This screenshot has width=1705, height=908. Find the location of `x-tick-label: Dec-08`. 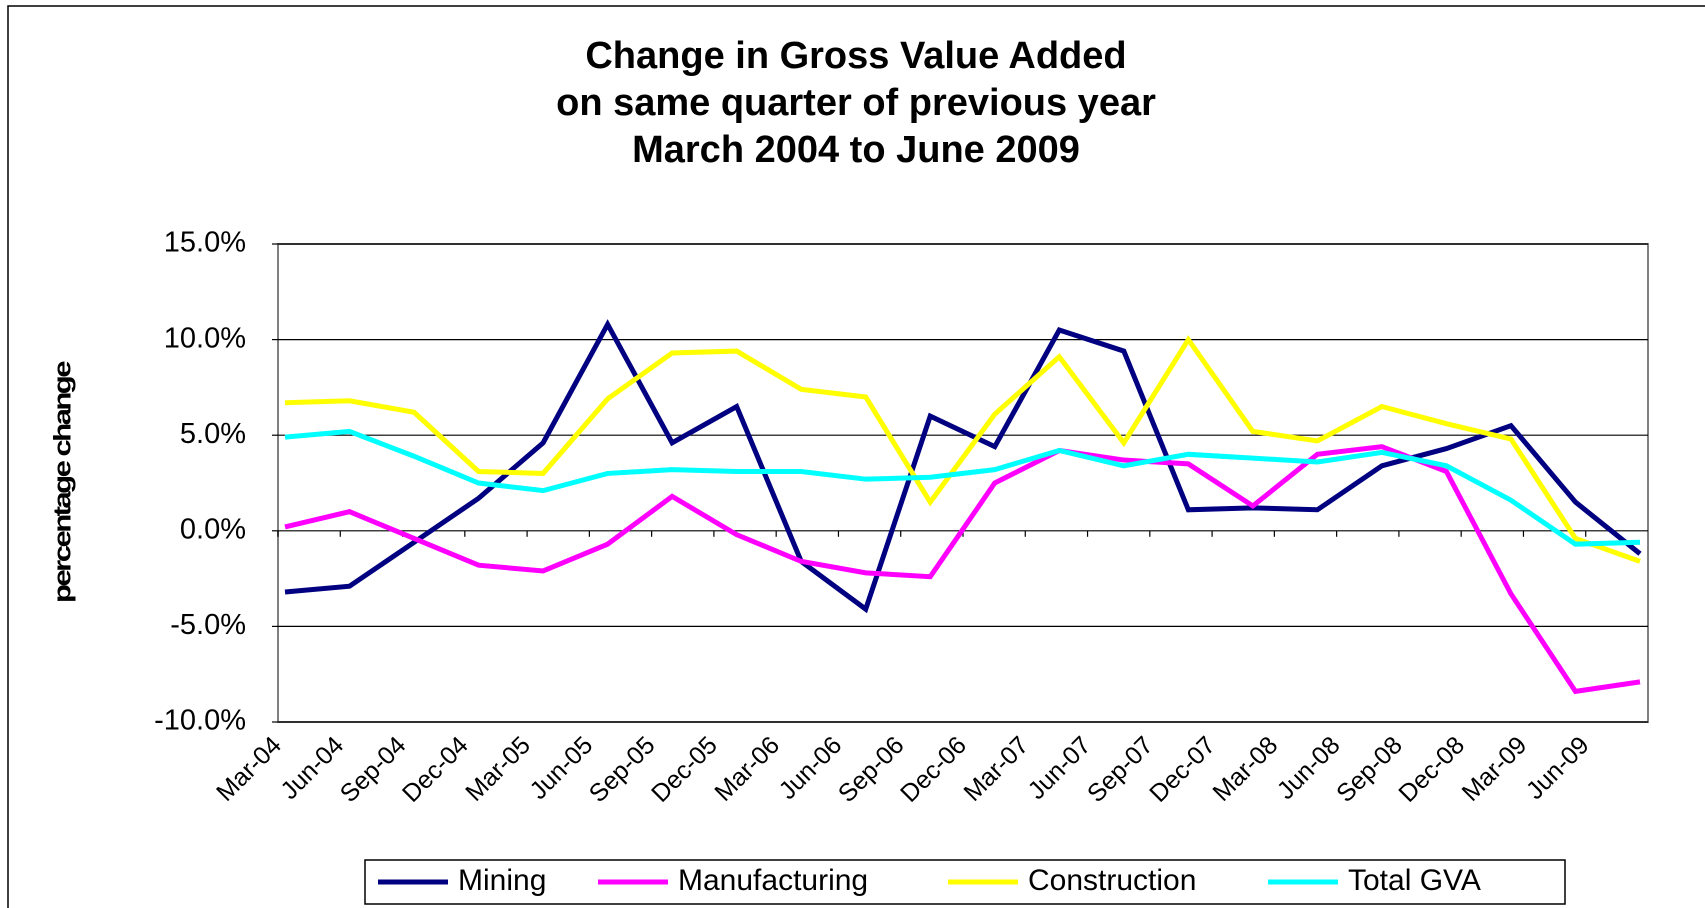

x-tick-label: Dec-08 is located at coordinates (1431, 769).